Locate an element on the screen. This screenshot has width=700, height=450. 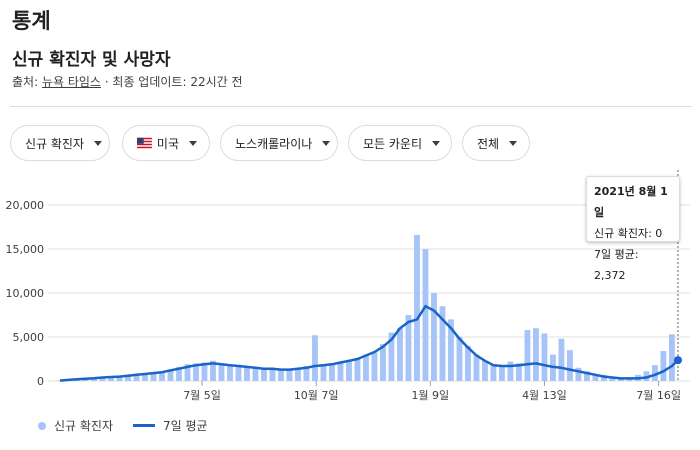
metric-dropdown-label: 신규 확진자 is located at coordinates (55, 143).